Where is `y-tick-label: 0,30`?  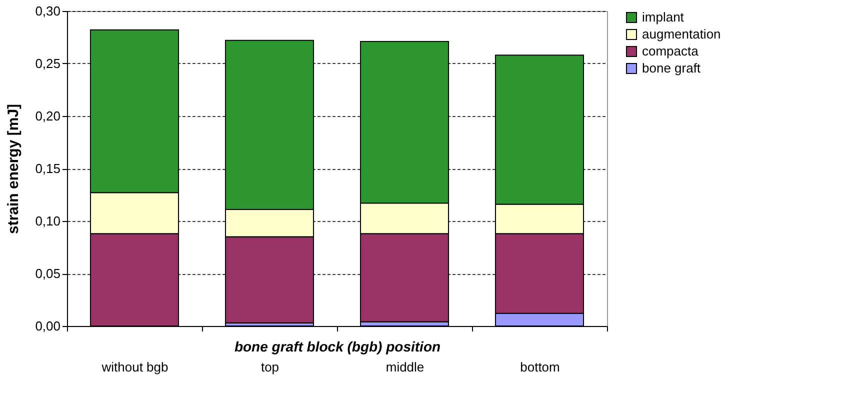
y-tick-label: 0,30 is located at coordinates (47, 11).